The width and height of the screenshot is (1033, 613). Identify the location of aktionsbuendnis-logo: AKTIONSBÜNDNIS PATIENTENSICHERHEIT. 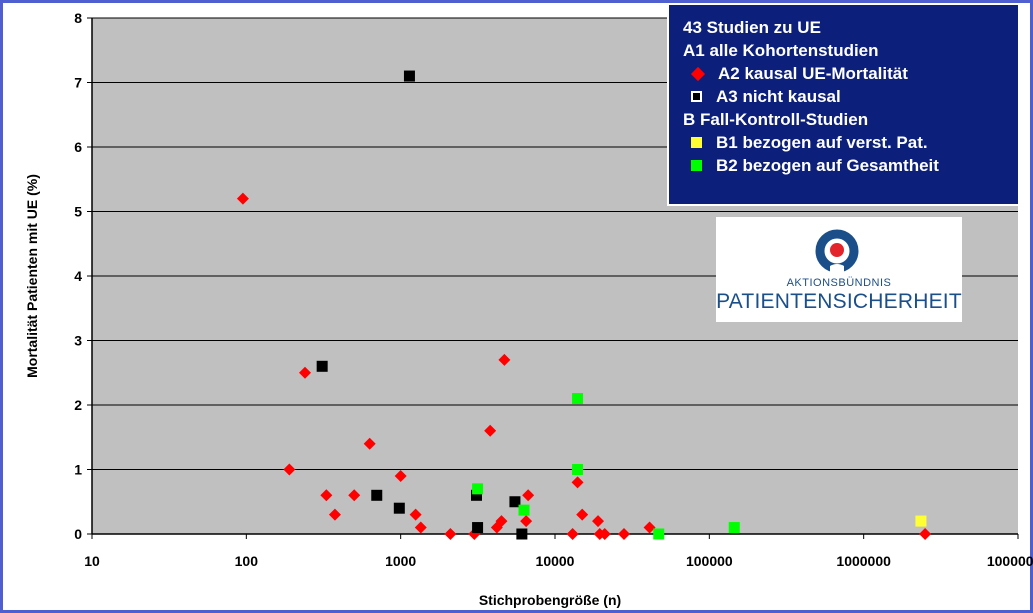
(839, 269).